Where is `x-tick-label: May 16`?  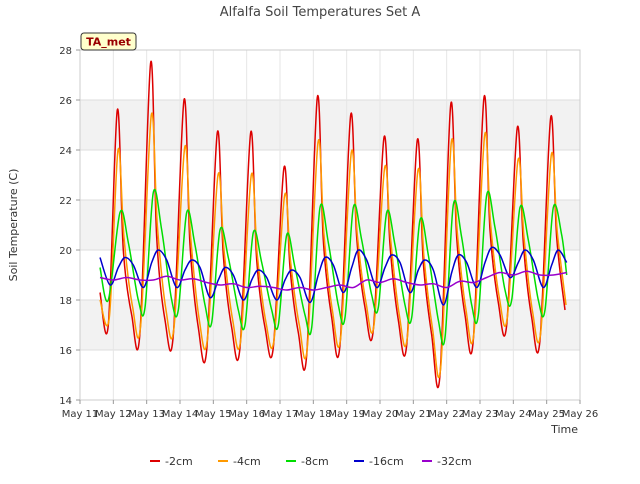
x-tick-label: May 16 is located at coordinates (246, 414).